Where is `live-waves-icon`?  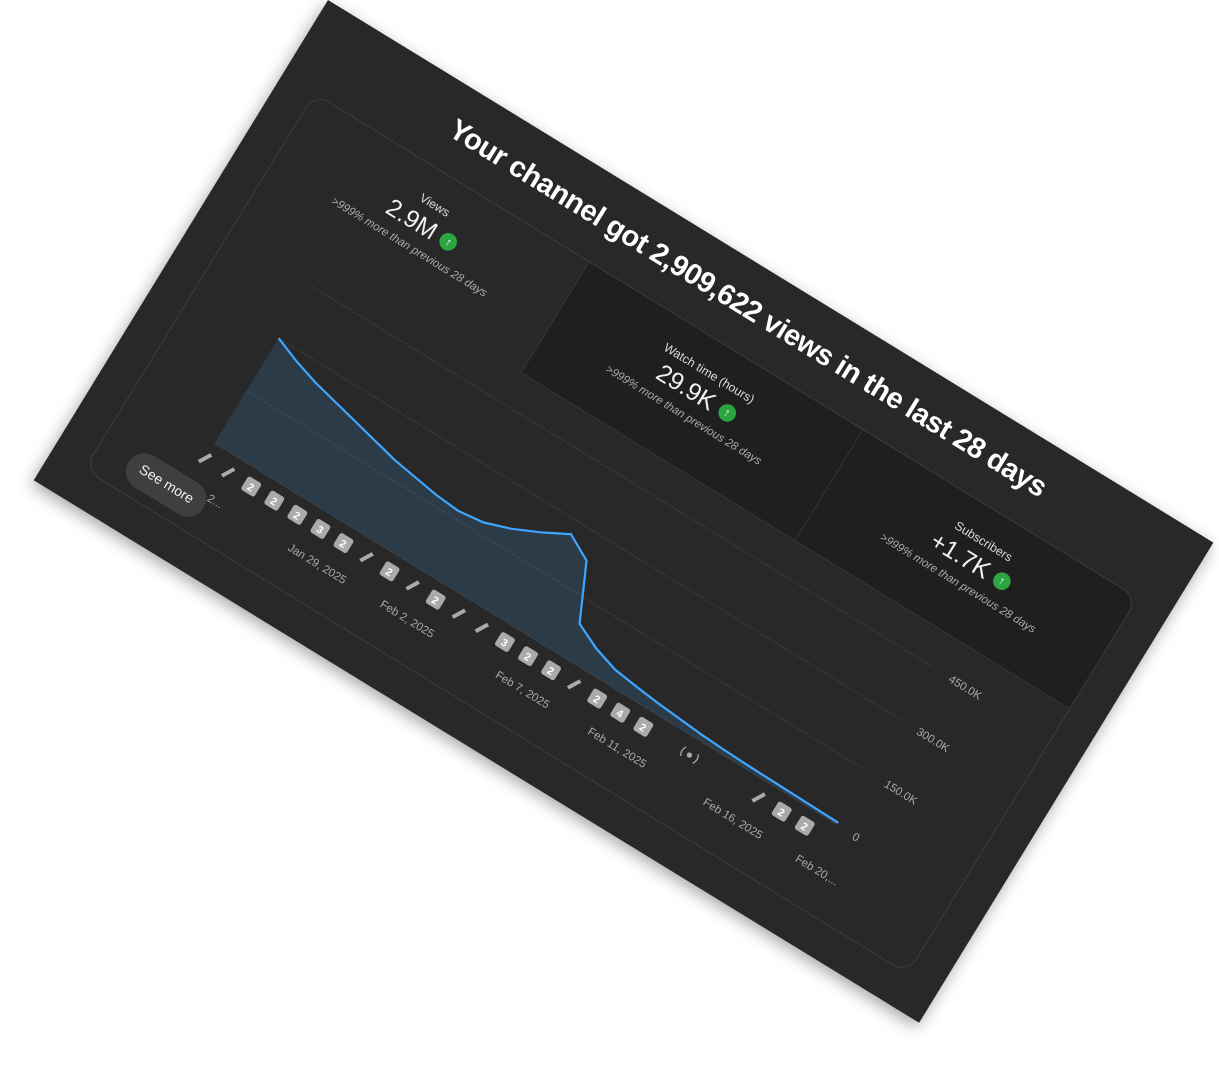 live-waves-icon is located at coordinates (689, 755).